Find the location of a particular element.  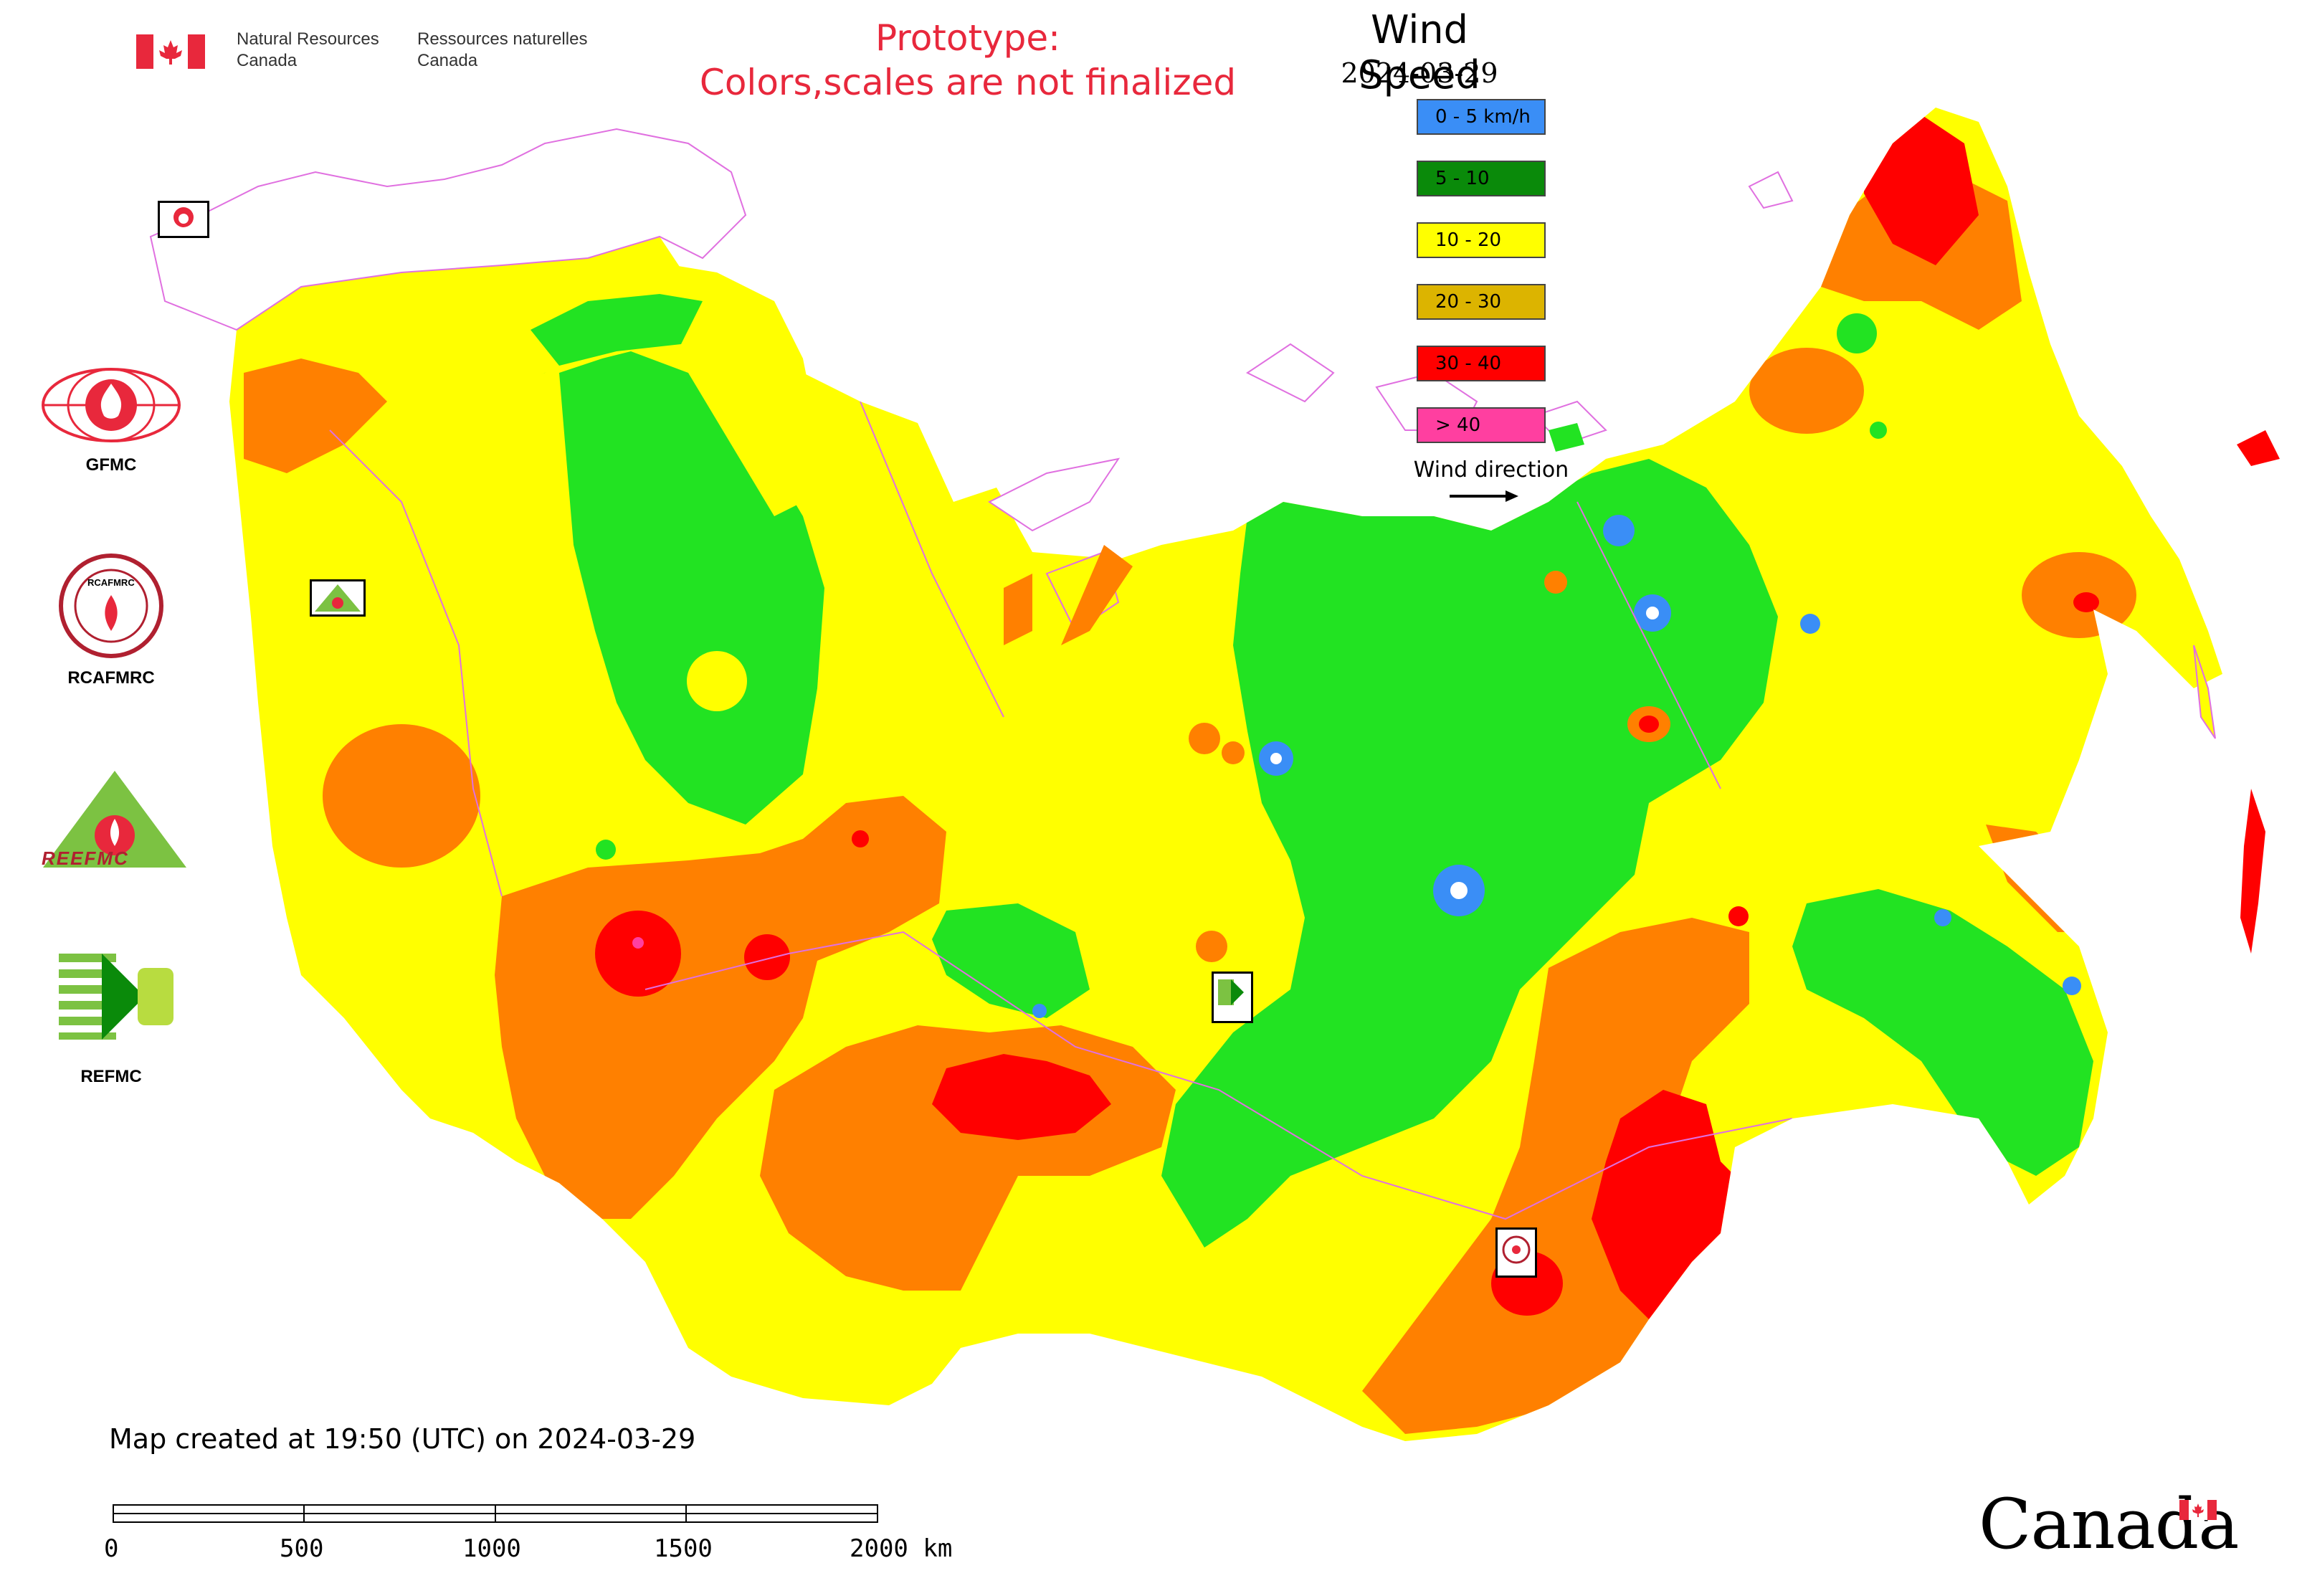

reefmc-logo-text: REEFMC is located at coordinates (85, 858).